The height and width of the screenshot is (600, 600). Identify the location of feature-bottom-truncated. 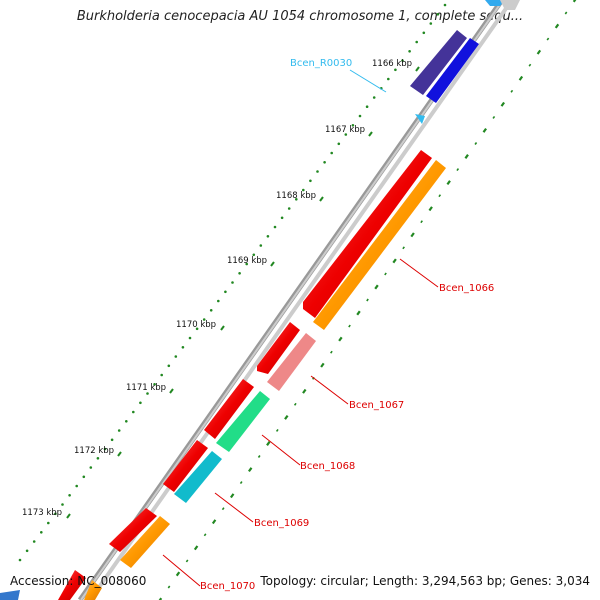
(51, 585).